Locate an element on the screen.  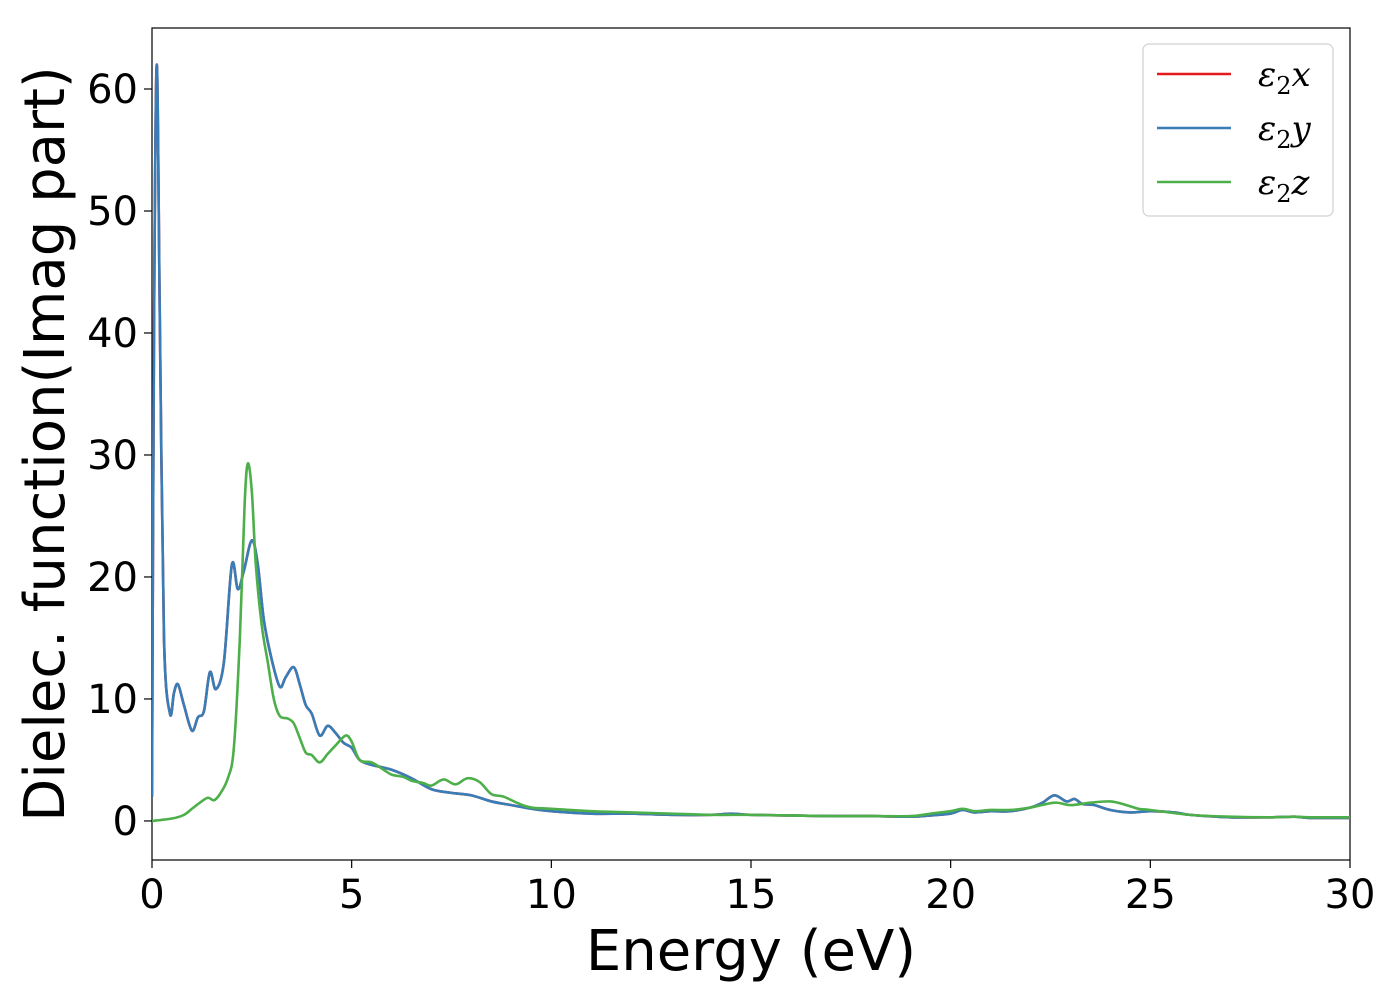
y-tick-label: 40 is located at coordinates (112, 334).